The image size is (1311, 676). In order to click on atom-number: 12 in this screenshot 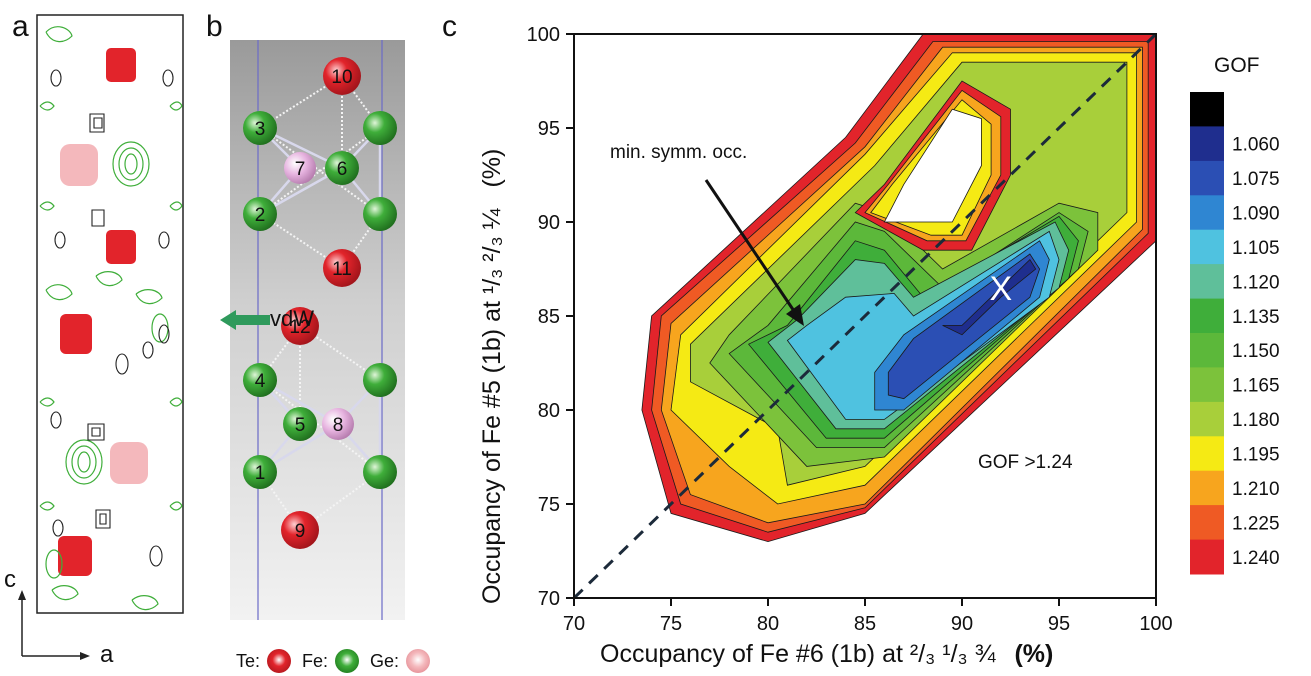, I will do `click(299, 327)`.